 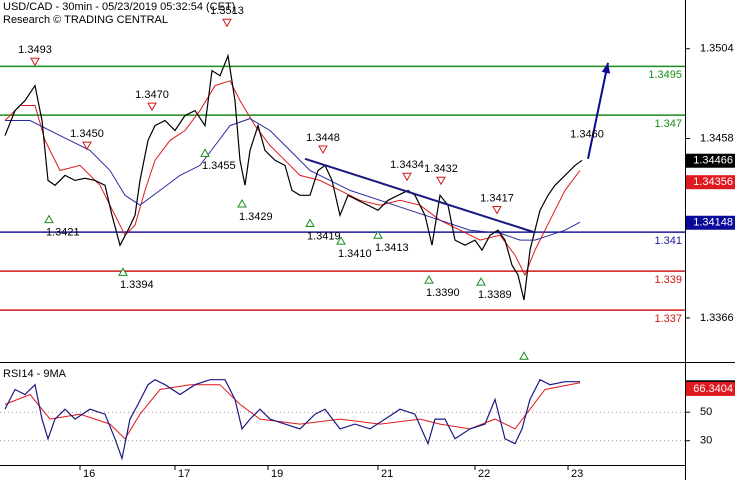 I want to click on peak-label: 1.3417, so click(x=497, y=198).